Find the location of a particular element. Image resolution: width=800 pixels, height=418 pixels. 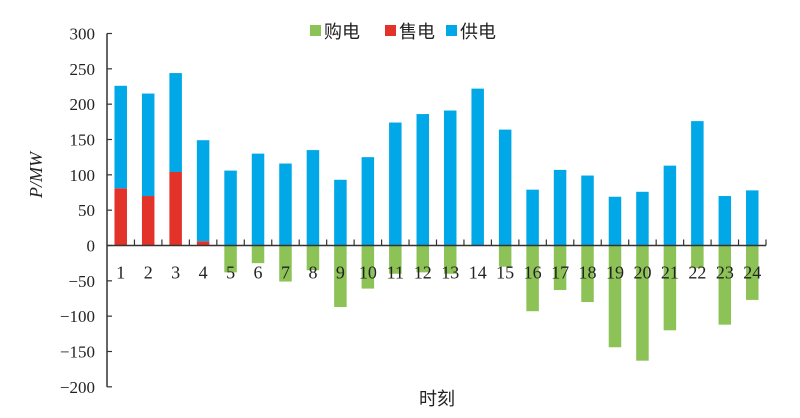

bar-购电-10 is located at coordinates (368, 267).